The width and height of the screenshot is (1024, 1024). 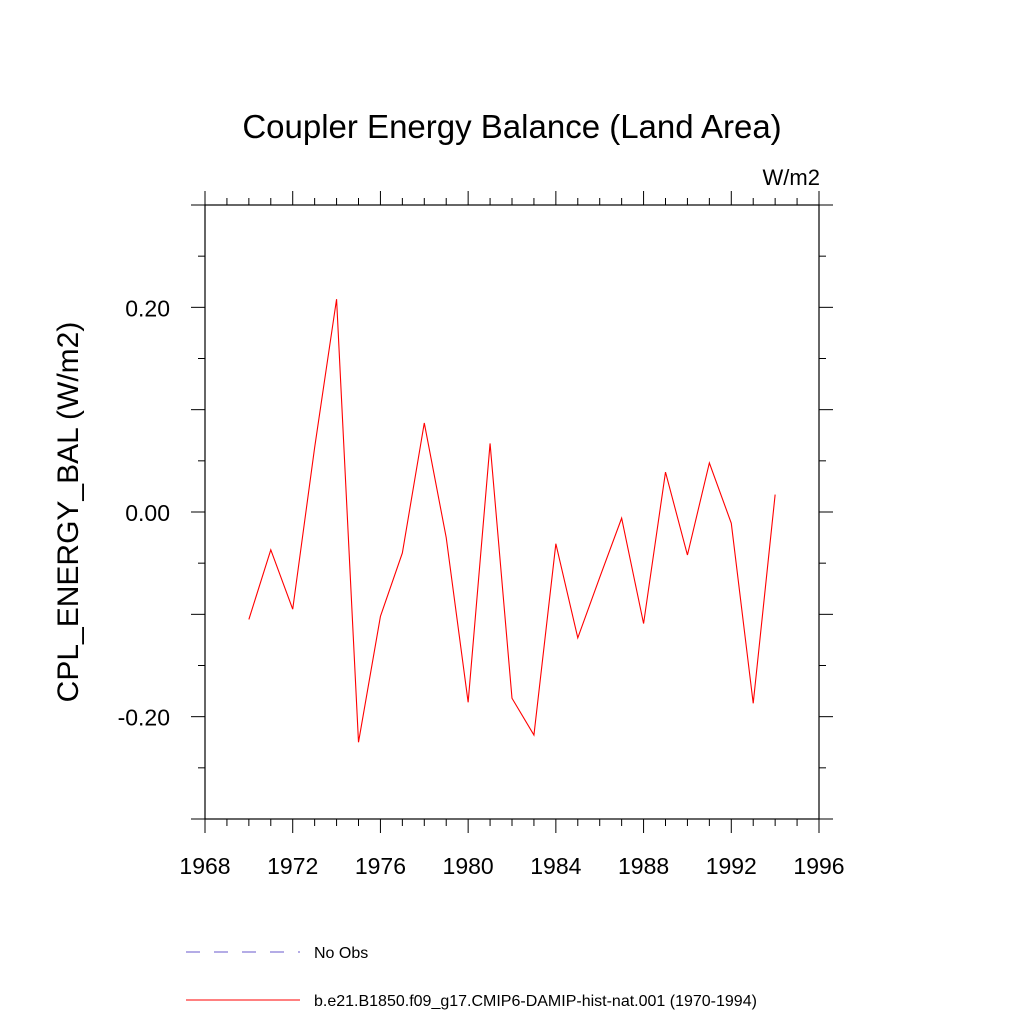 What do you see at coordinates (341, 953) in the screenshot?
I see `legend-label: No Obs` at bounding box center [341, 953].